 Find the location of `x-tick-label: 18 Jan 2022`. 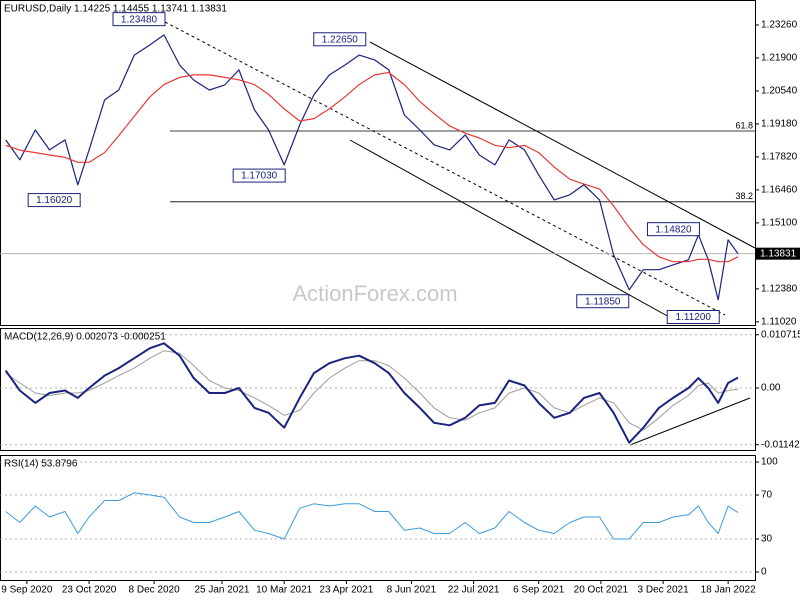

x-tick-label: 18 Jan 2022 is located at coordinates (728, 590).